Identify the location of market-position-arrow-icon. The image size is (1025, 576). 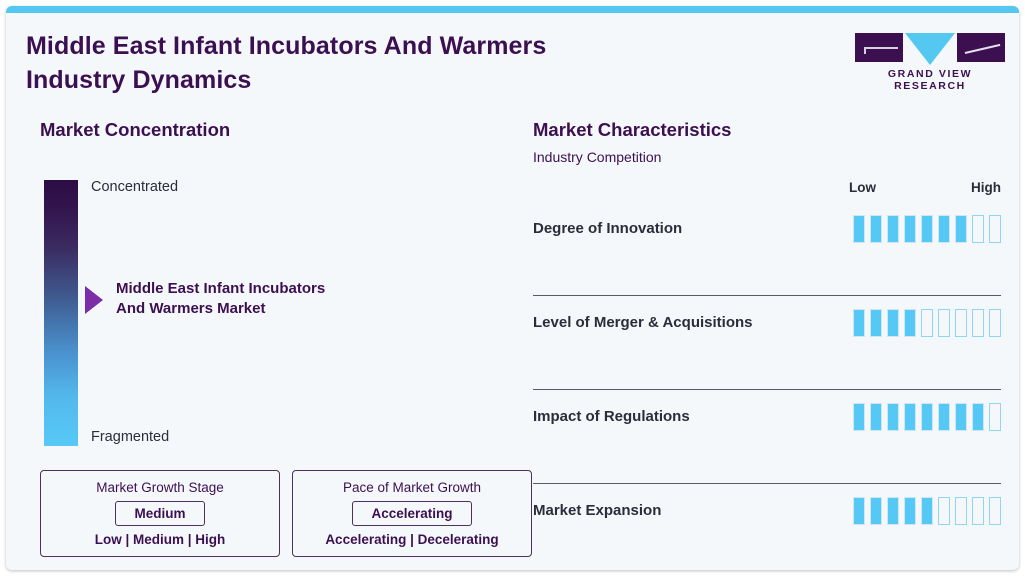
(94, 299).